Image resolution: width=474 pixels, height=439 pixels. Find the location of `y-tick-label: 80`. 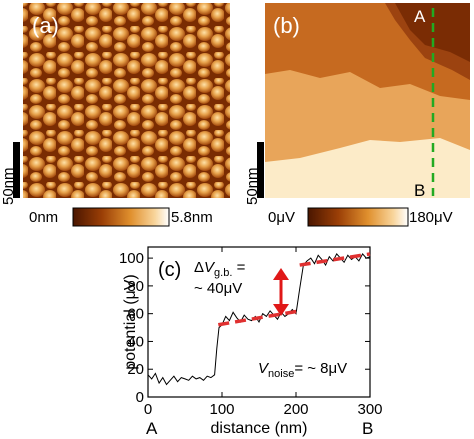

y-tick-label: 80 is located at coordinates (135, 286).